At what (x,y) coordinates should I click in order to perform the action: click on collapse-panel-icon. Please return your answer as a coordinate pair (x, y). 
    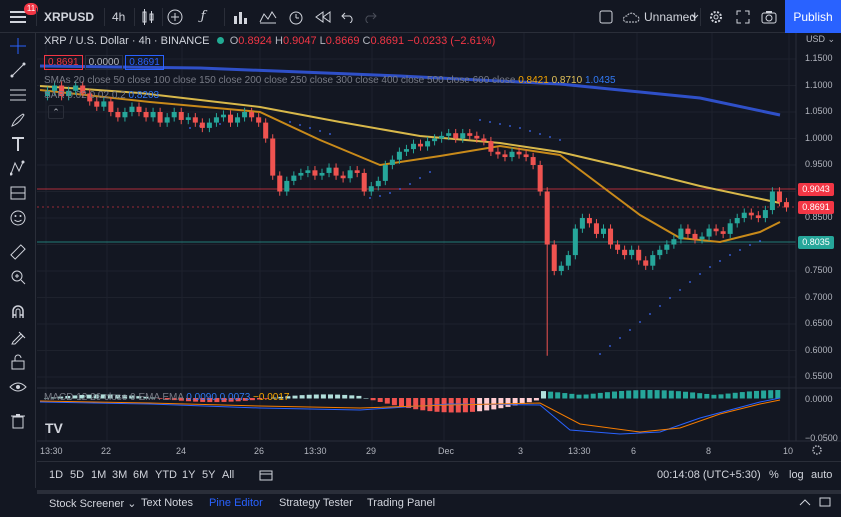
    Looking at the image, I should click on (805, 503).